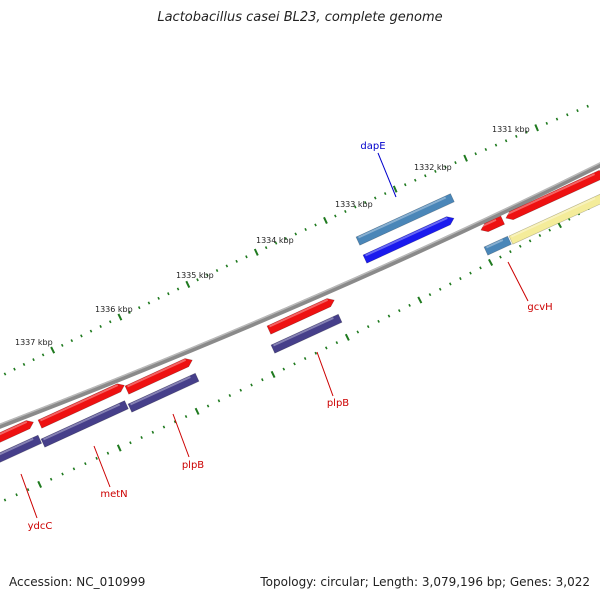 The width and height of the screenshot is (600, 600). I want to click on kbp-label: 1331 kbp, so click(511, 129).